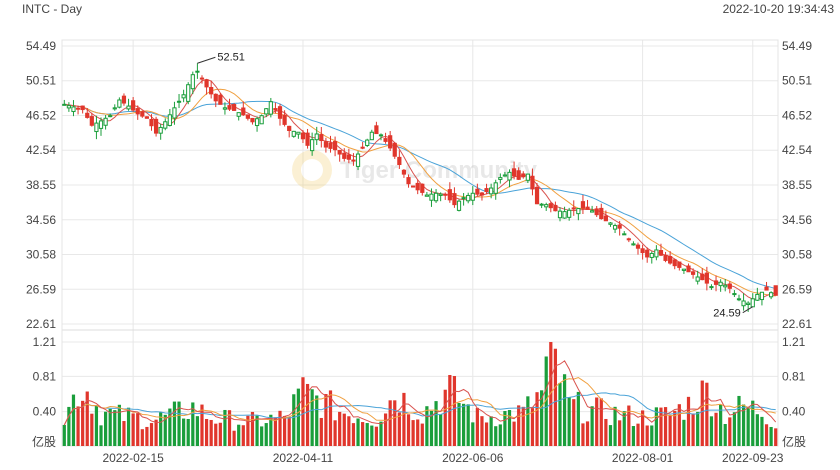 This screenshot has width=840, height=470. I want to click on volume-tick-label-left: 0.81, so click(45, 376).